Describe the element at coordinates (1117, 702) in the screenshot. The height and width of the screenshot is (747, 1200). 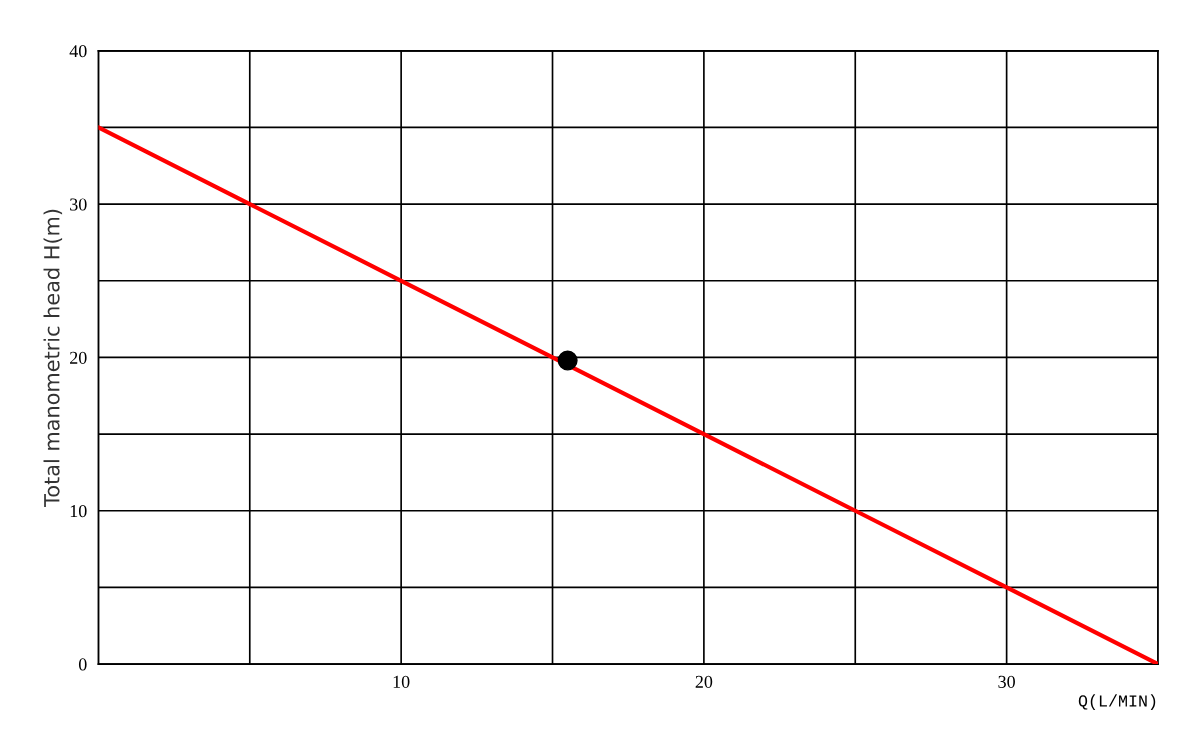
I see `x-axis-title: Q(L/MIN)` at that location.